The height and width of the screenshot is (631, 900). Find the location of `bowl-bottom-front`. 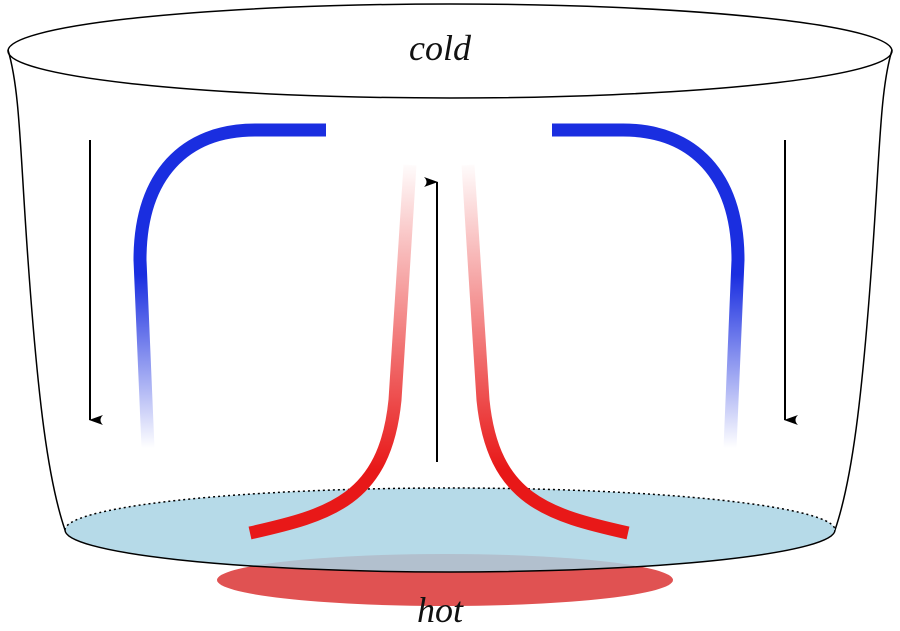

bowl-bottom-front is located at coordinates (450, 551).